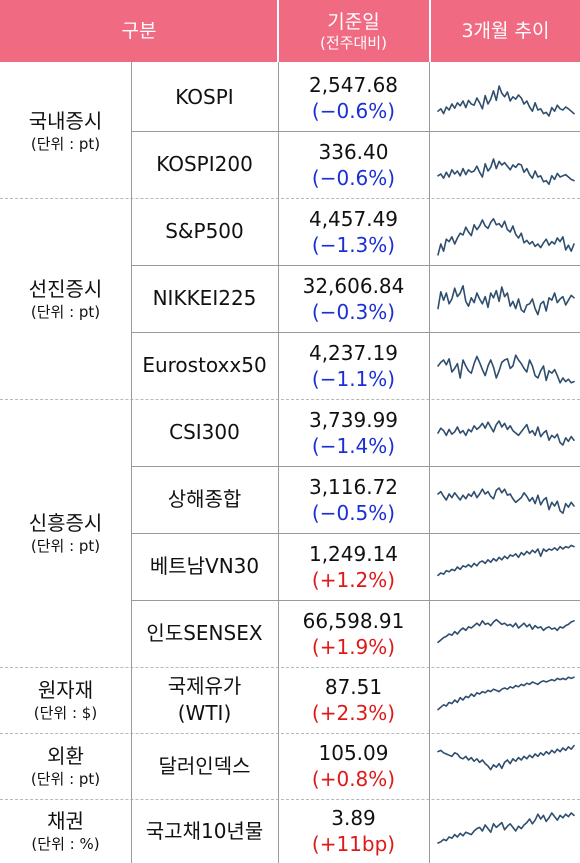  What do you see at coordinates (353, 285) in the screenshot?
I see `index-value: 32,606.84` at bounding box center [353, 285].